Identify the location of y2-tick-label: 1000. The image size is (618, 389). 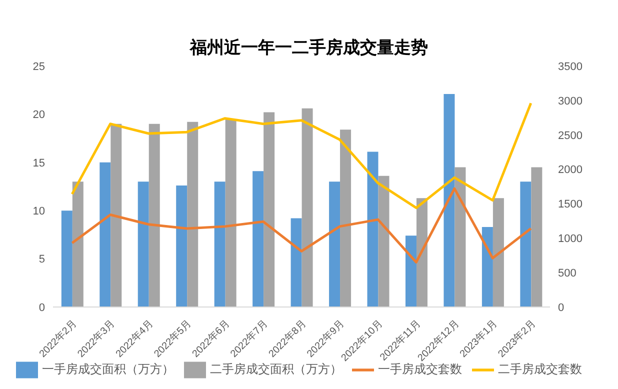
(570, 239).